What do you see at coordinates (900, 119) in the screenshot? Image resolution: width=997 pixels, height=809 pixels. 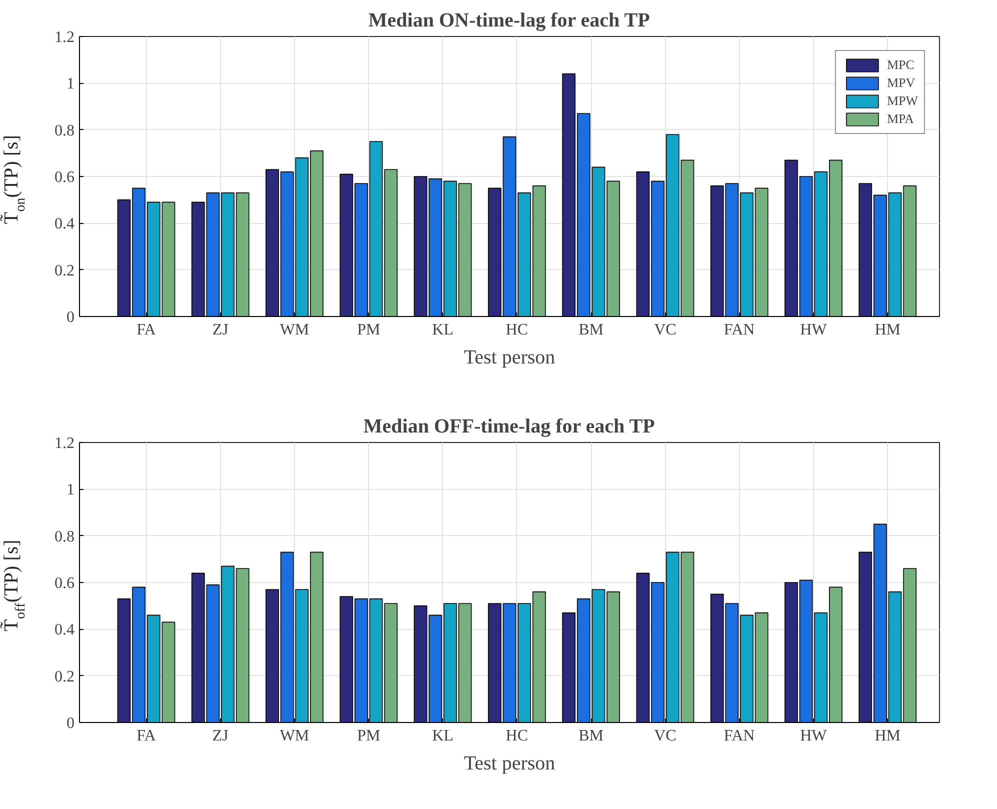 I see `legend-label: MPA` at bounding box center [900, 119].